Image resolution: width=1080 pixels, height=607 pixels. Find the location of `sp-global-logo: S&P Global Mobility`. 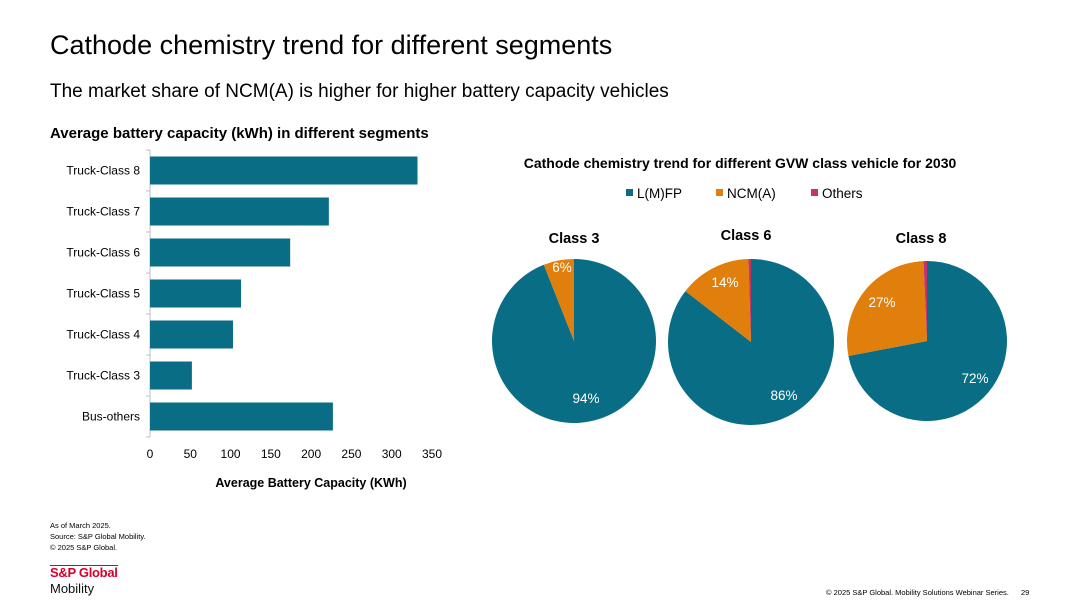

sp-global-logo: S&P Global Mobility is located at coordinates (84, 580).